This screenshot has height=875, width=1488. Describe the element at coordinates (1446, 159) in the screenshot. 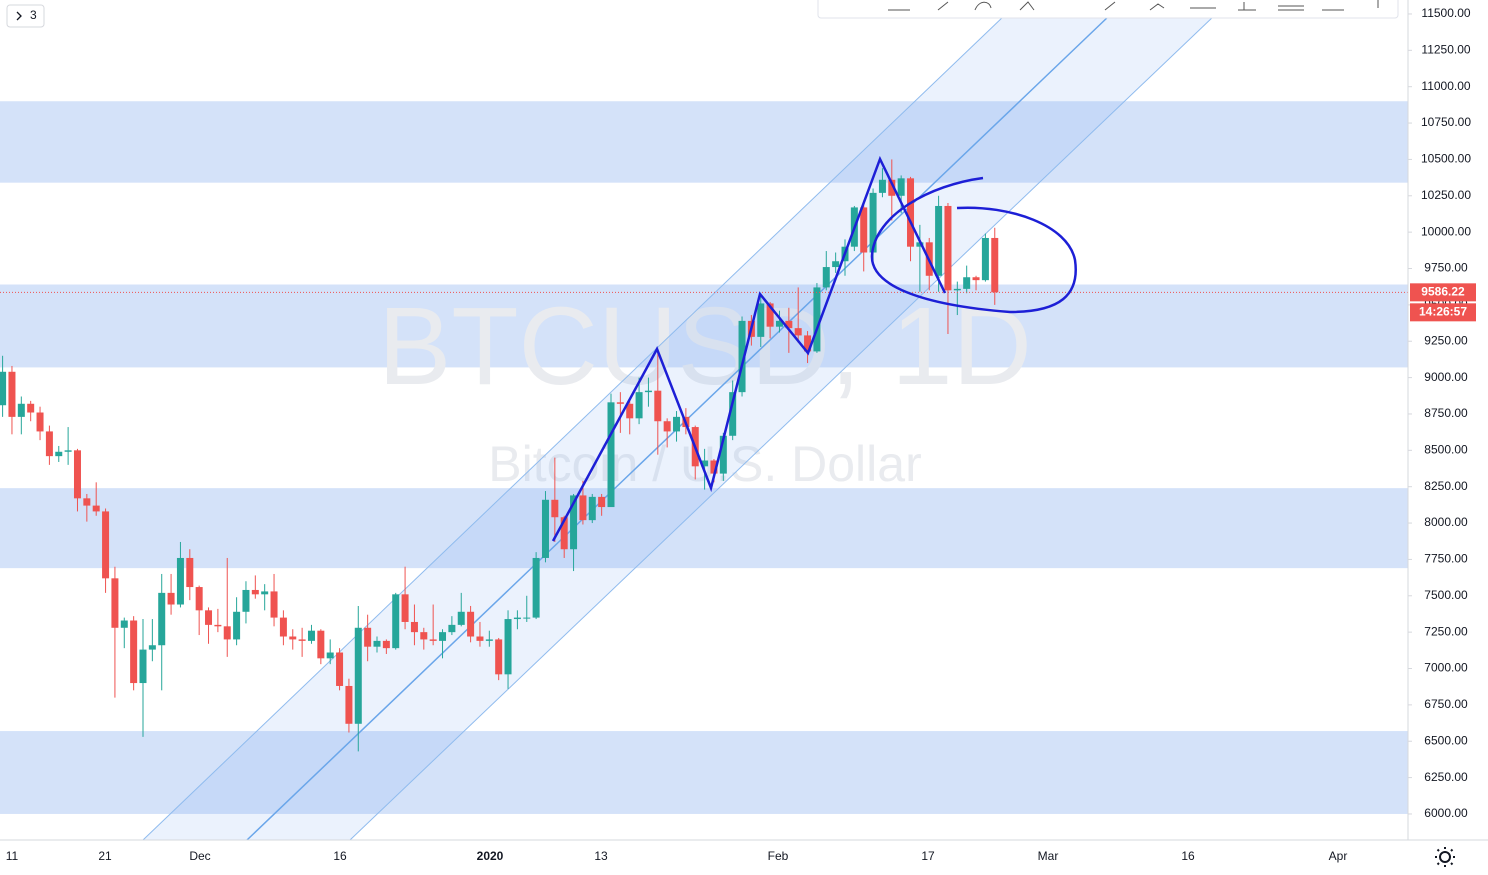

I see `y-tick-label: 10500.00` at that location.